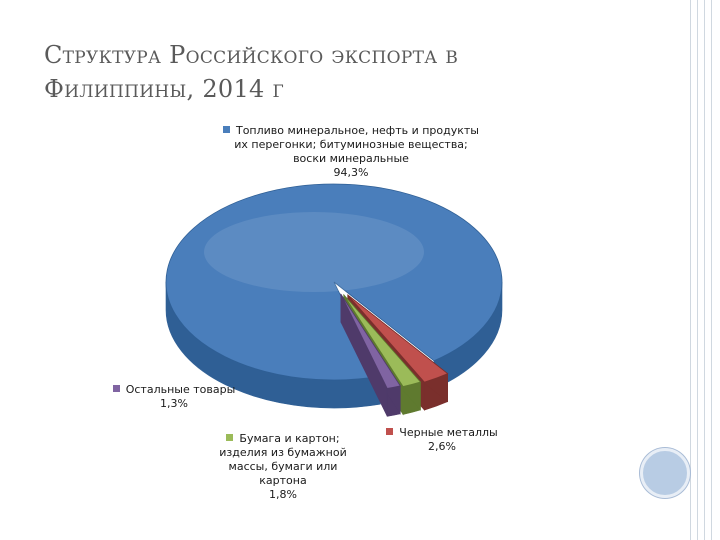 Image resolution: width=720 pixels, height=540 pixels. I want to click on slice-value: 1,8%, so click(283, 494).